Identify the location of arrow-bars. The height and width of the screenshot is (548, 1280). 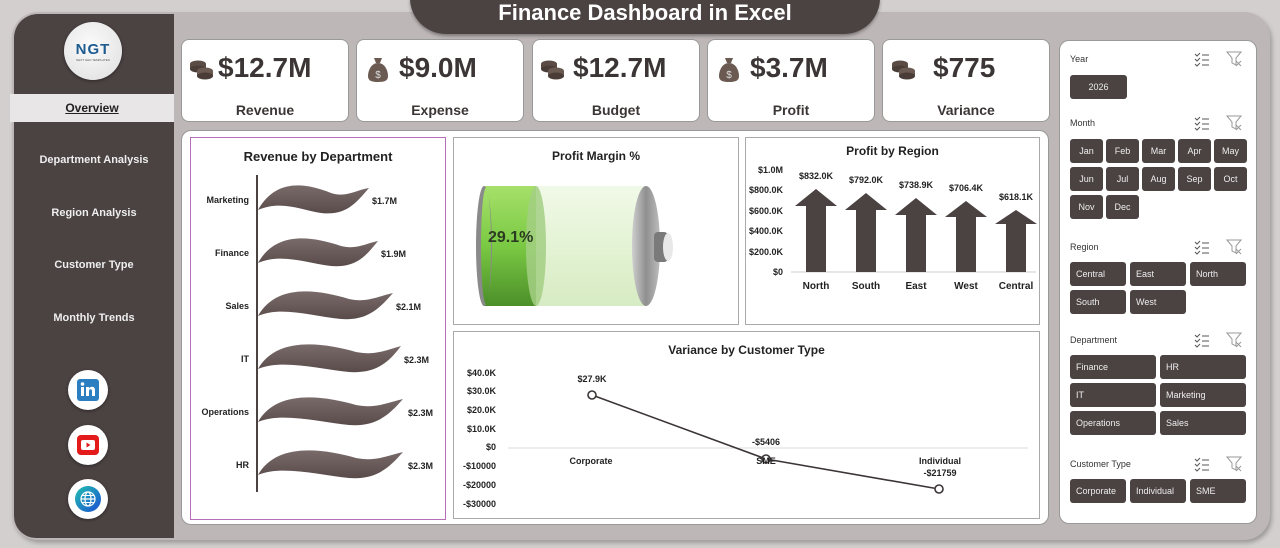
(914, 231).